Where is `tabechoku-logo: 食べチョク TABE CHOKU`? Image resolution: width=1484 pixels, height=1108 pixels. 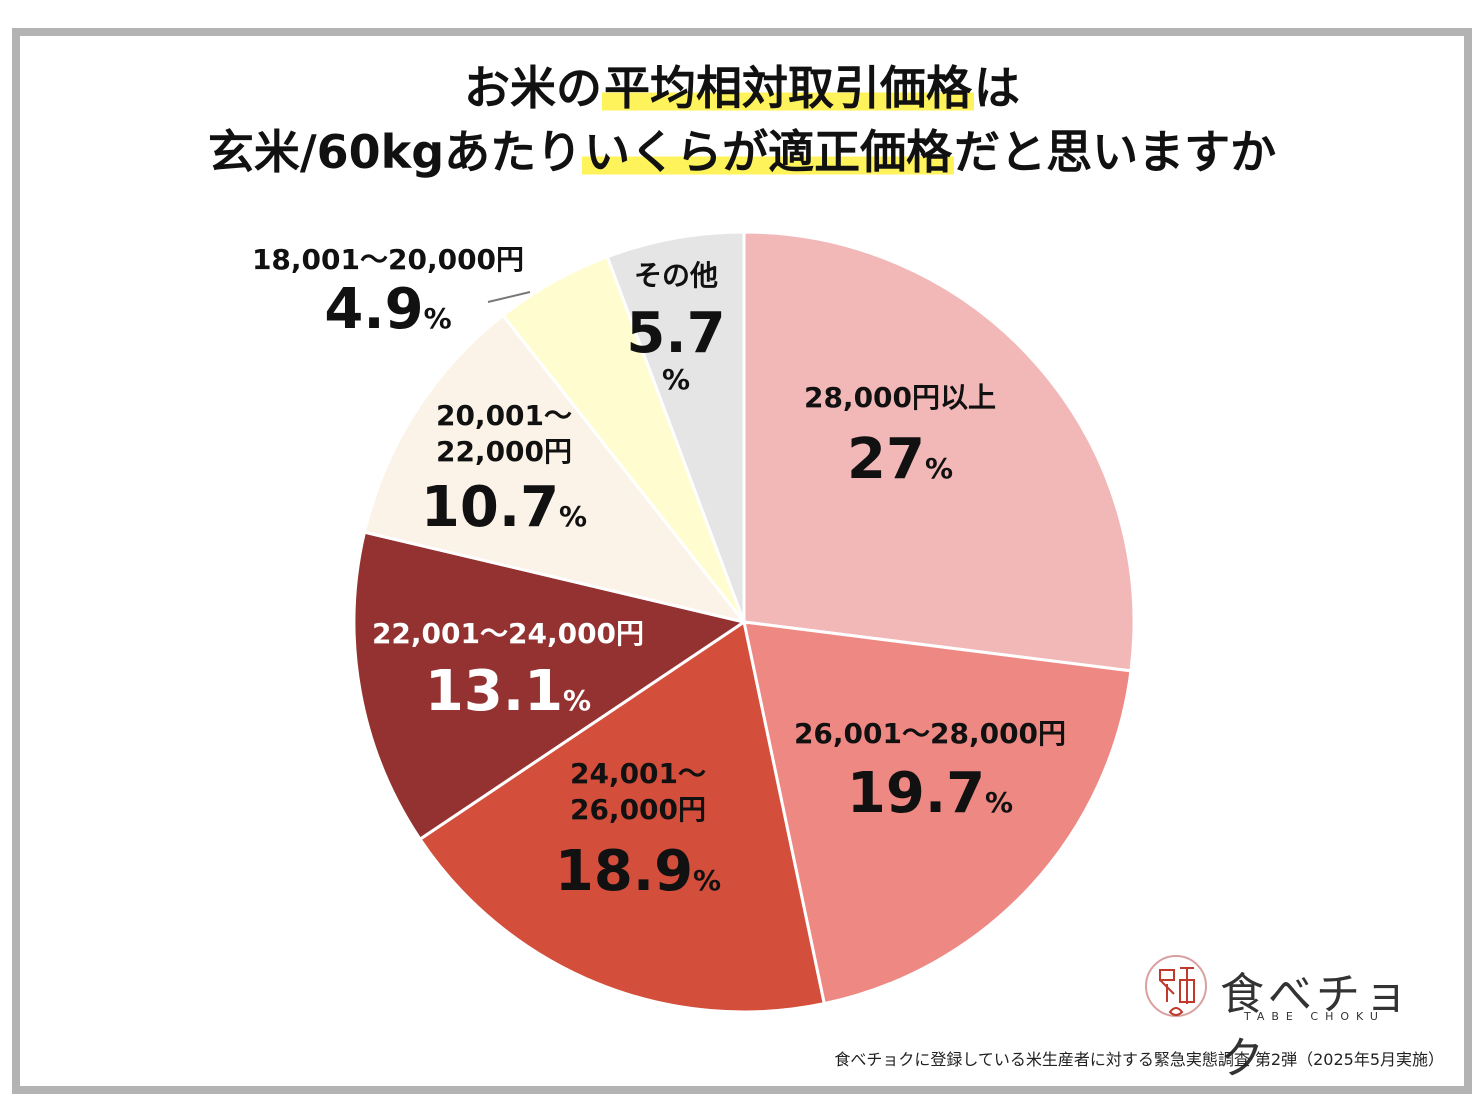
tabechoku-logo: 食べチョク TABE CHOKU is located at coordinates (1280, 1017).